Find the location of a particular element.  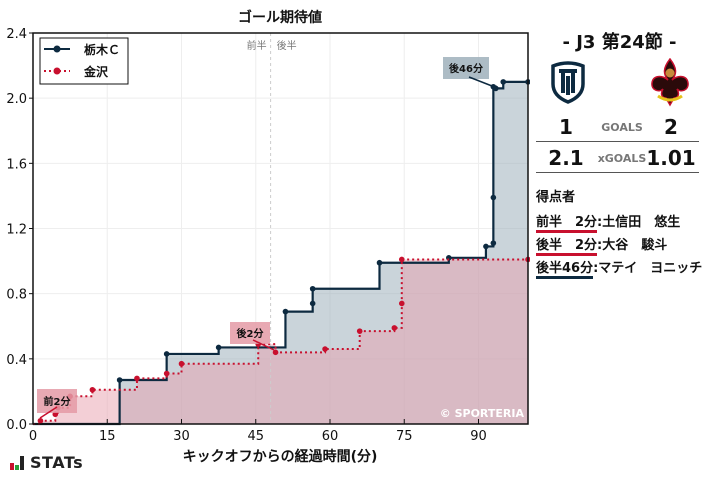

goal-annotation-label: 後2分 is located at coordinates (250, 333).